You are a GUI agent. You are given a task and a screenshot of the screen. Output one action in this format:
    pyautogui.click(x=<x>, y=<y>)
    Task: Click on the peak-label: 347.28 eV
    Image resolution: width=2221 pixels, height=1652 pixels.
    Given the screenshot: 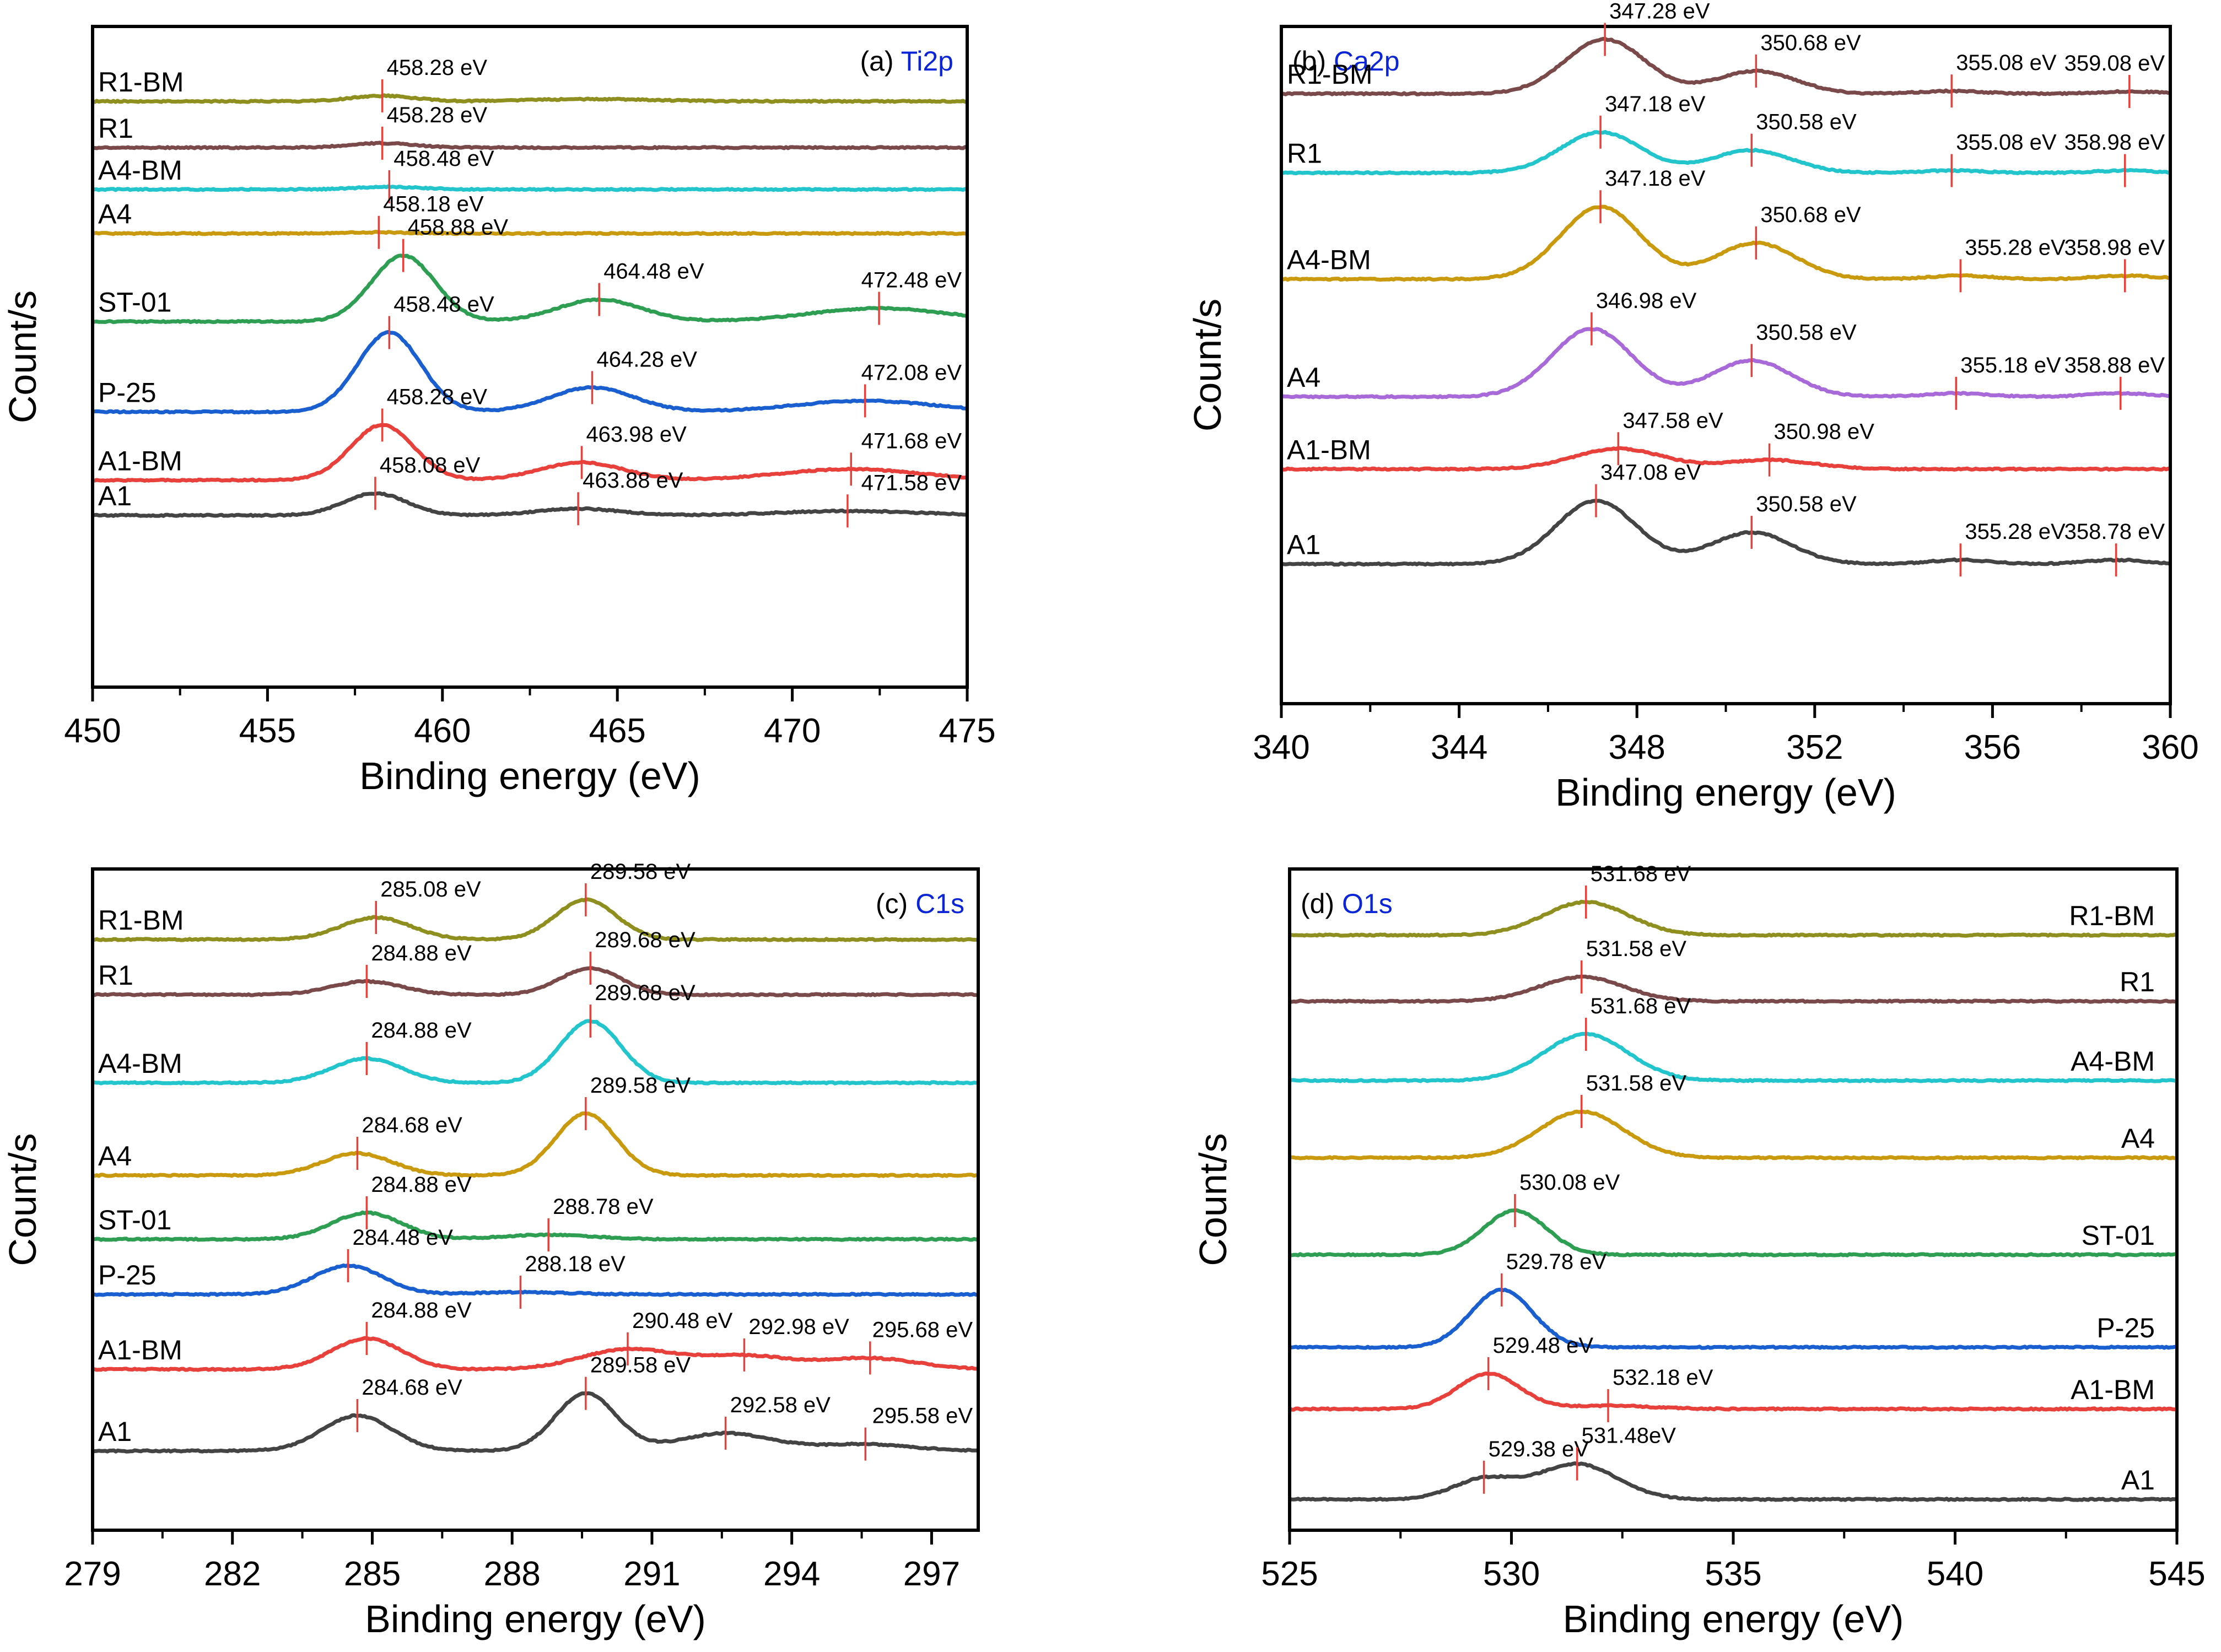 What is the action you would take?
    pyautogui.click(x=1659, y=12)
    